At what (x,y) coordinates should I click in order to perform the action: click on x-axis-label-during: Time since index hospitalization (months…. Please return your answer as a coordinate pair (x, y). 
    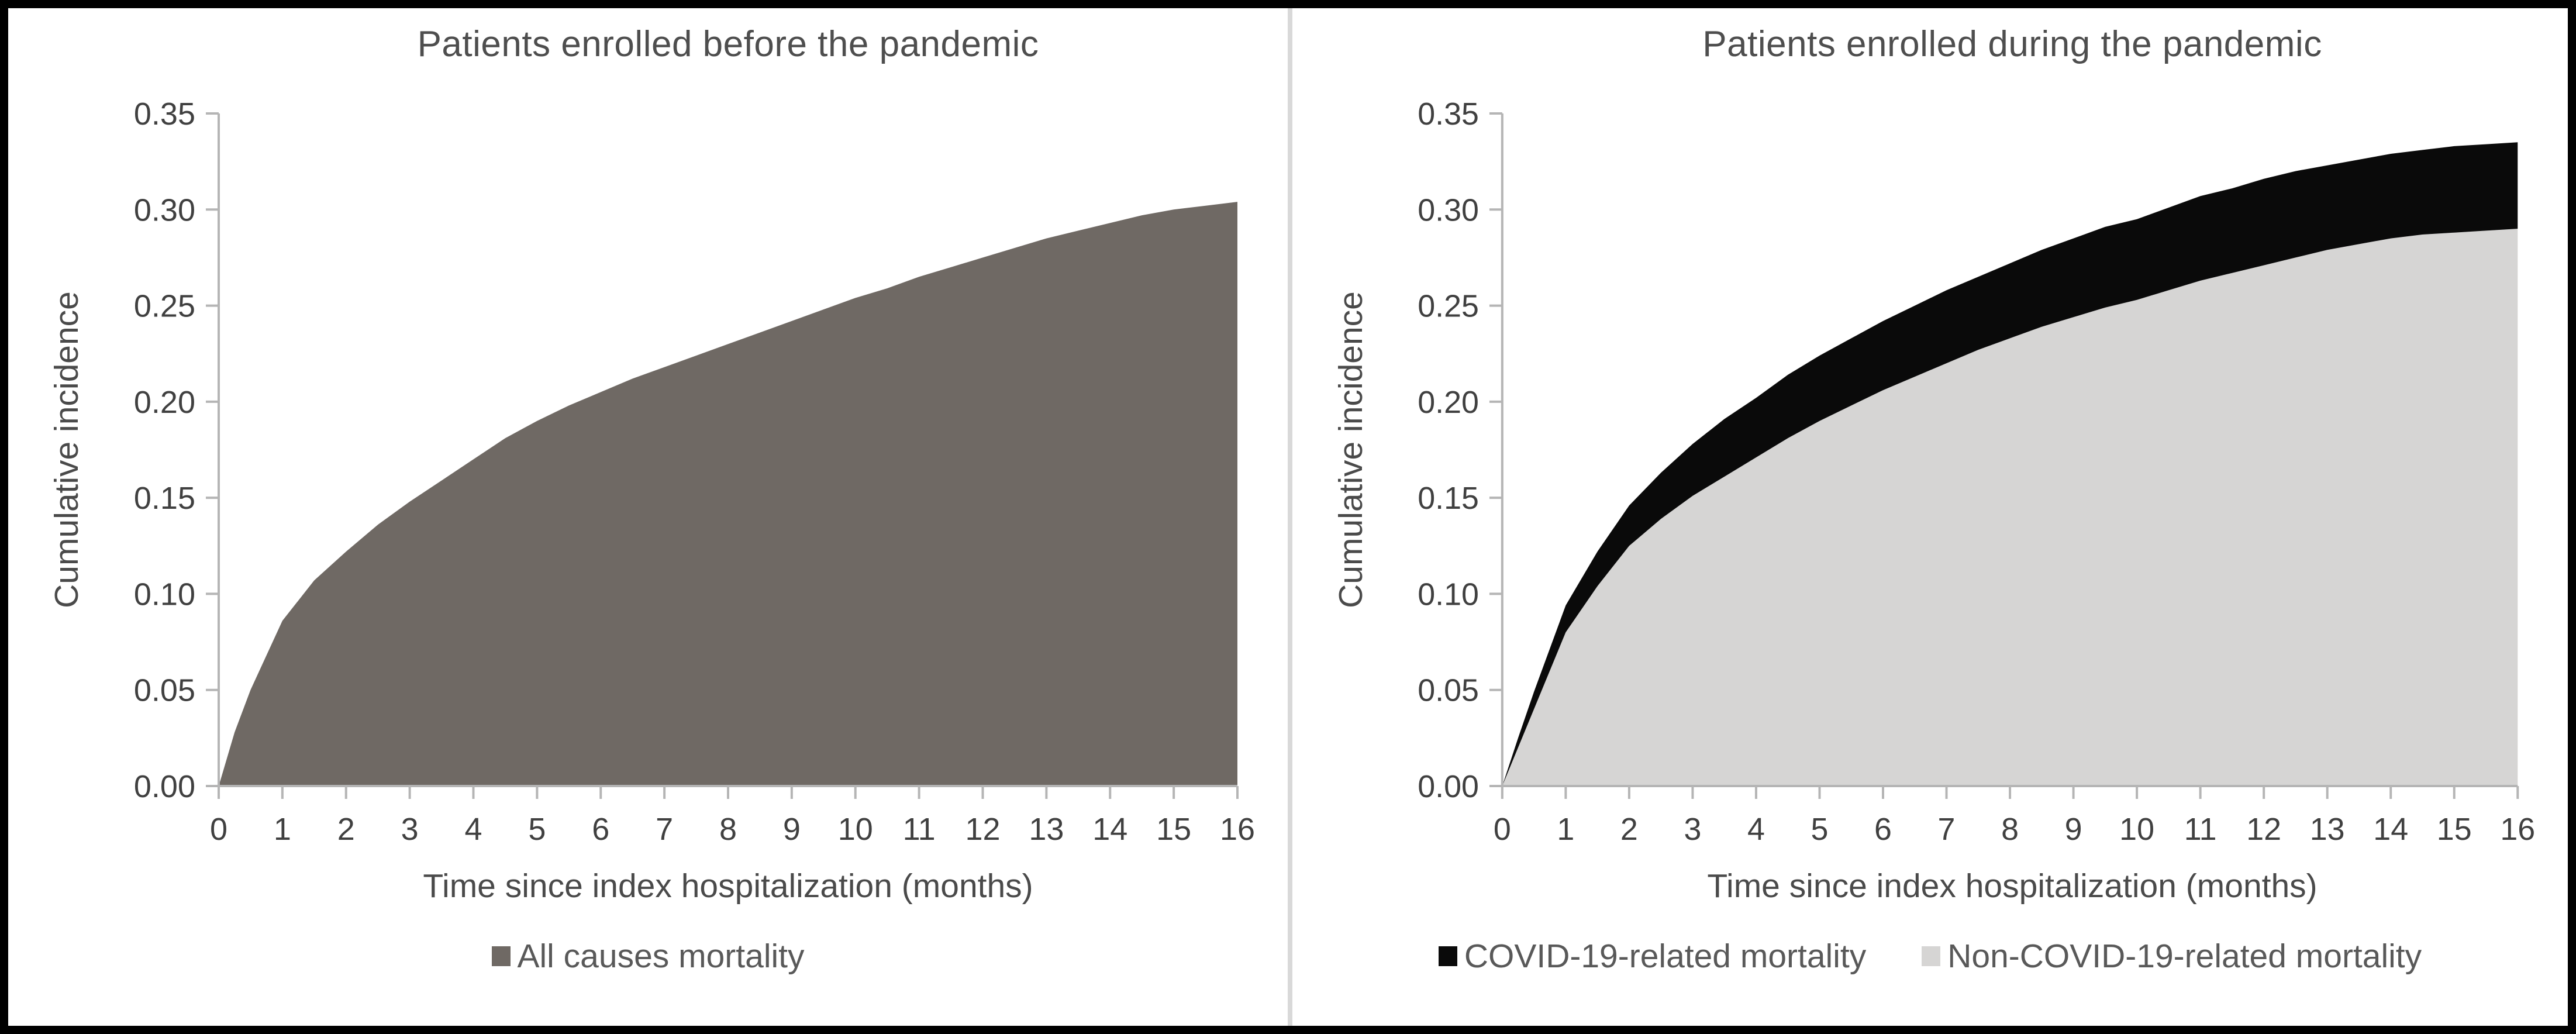
    Looking at the image, I should click on (2012, 886).